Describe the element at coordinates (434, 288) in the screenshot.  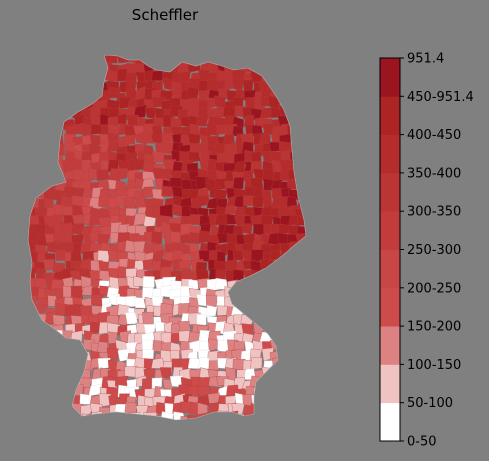
I see `legend-tick-label: 200-250` at that location.